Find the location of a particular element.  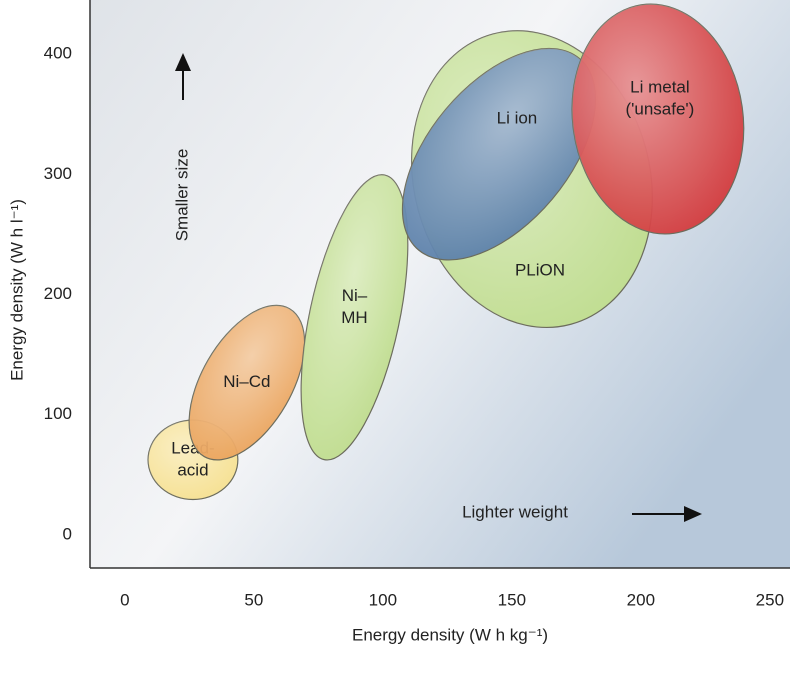

annotation: Smaller size is located at coordinates (181, 195).